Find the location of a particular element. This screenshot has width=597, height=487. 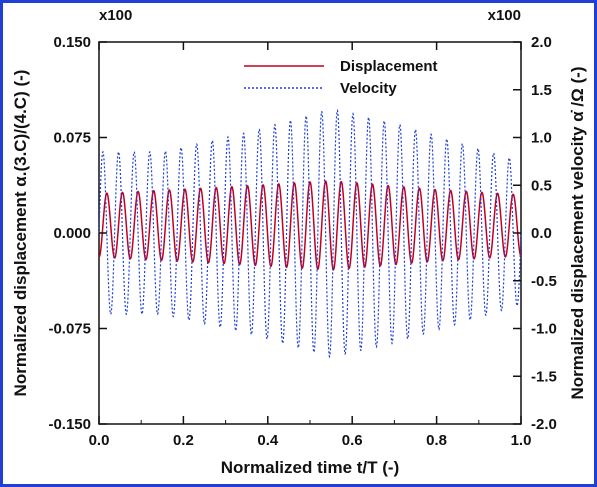

legend-velocity-label: Velocity is located at coordinates (368, 88).